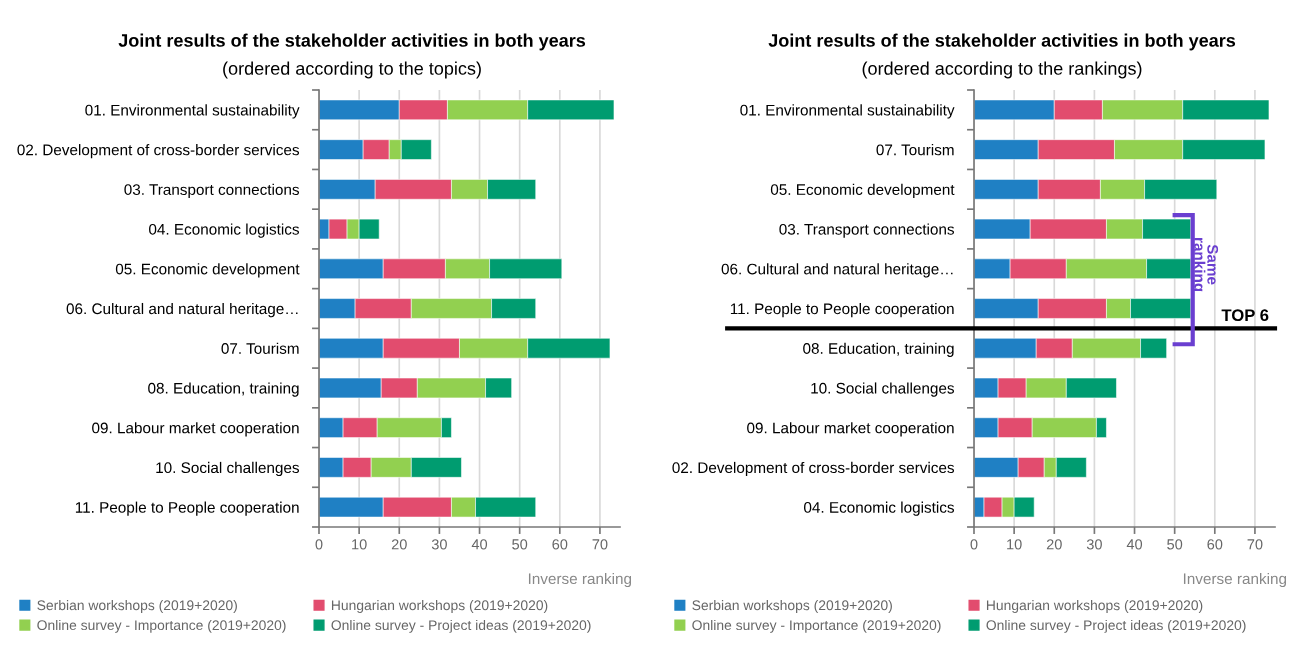  Describe the element at coordinates (1205, 265) in the screenshot. I see `annotation: Same ranking` at that location.